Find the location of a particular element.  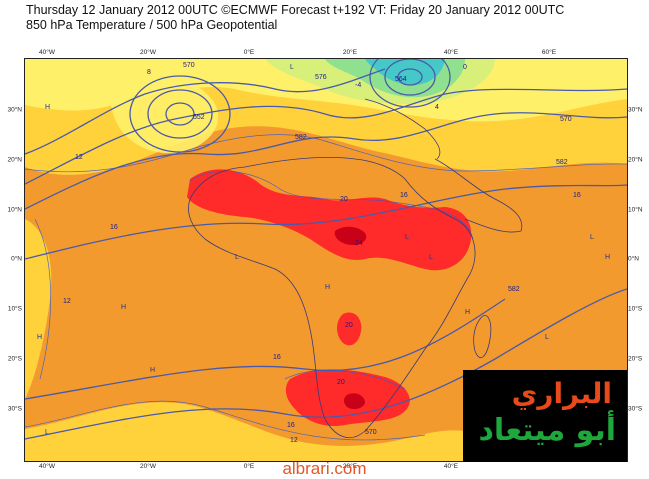

geopotential-label: 576 is located at coordinates (321, 77).